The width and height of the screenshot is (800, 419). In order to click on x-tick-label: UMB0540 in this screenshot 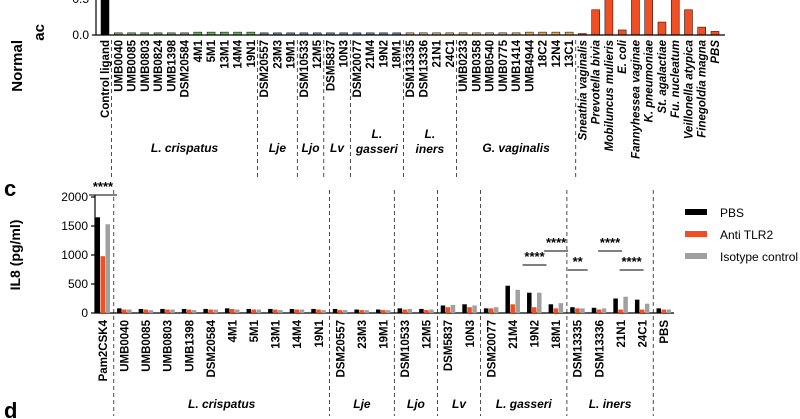, I will do `click(491, 66)`.